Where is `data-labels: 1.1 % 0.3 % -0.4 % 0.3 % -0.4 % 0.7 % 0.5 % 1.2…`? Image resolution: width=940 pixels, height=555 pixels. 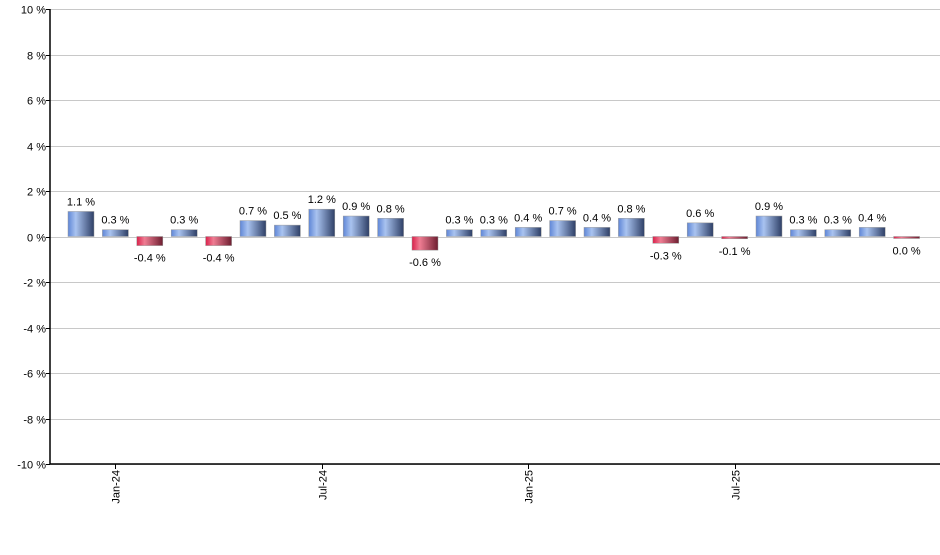 data-labels: 1.1 % 0.3 % -0.4 % 0.3 % -0.4 % 0.7 % 0.5 % 1.2… is located at coordinates (494, 231).